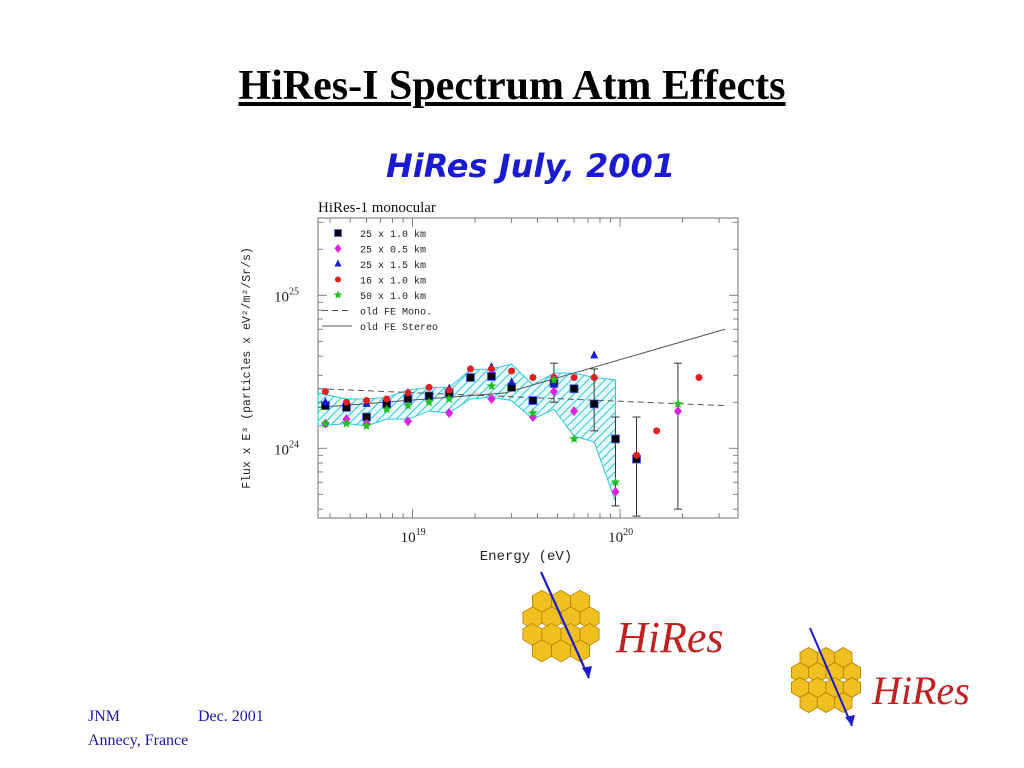  Describe the element at coordinates (393, 282) in the screenshot. I see `legend-label: 16 x 1.0 km` at that location.